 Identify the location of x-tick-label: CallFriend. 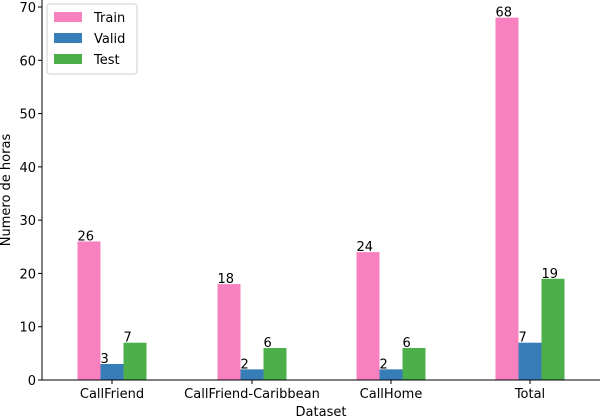
(112, 394).